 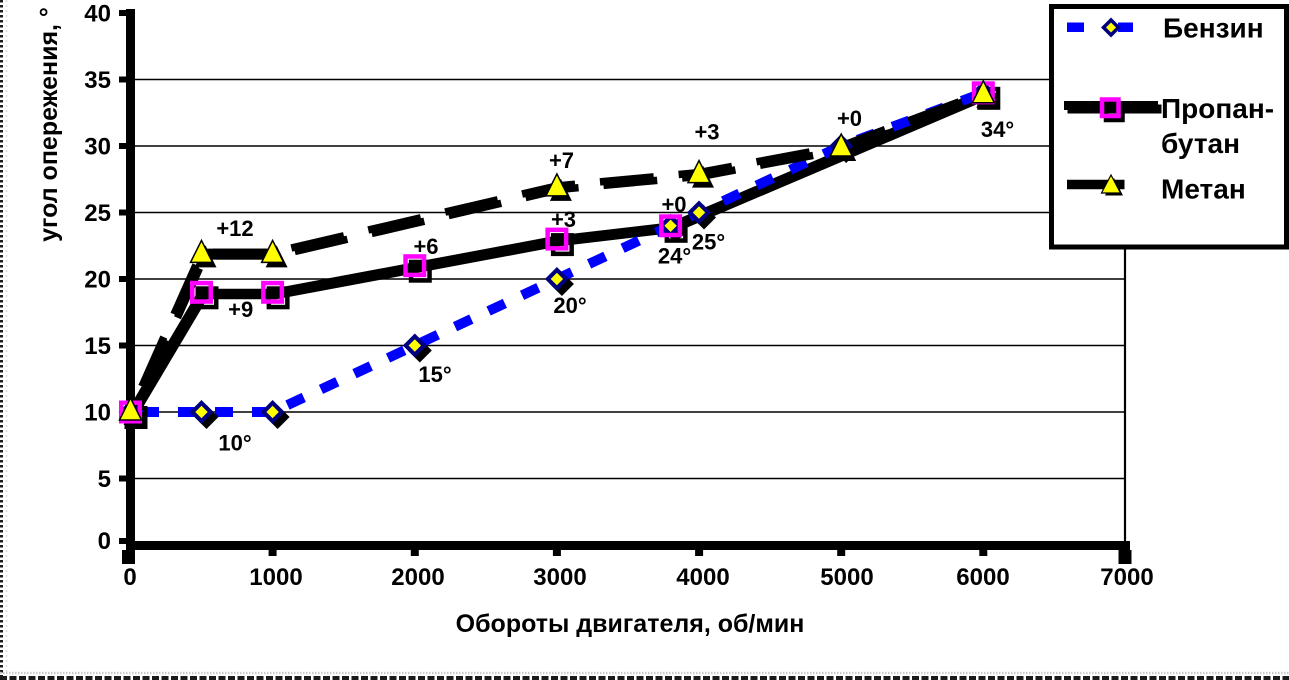 What do you see at coordinates (569, 305) in the screenshot?
I see `svg-text: 20°` at bounding box center [569, 305].